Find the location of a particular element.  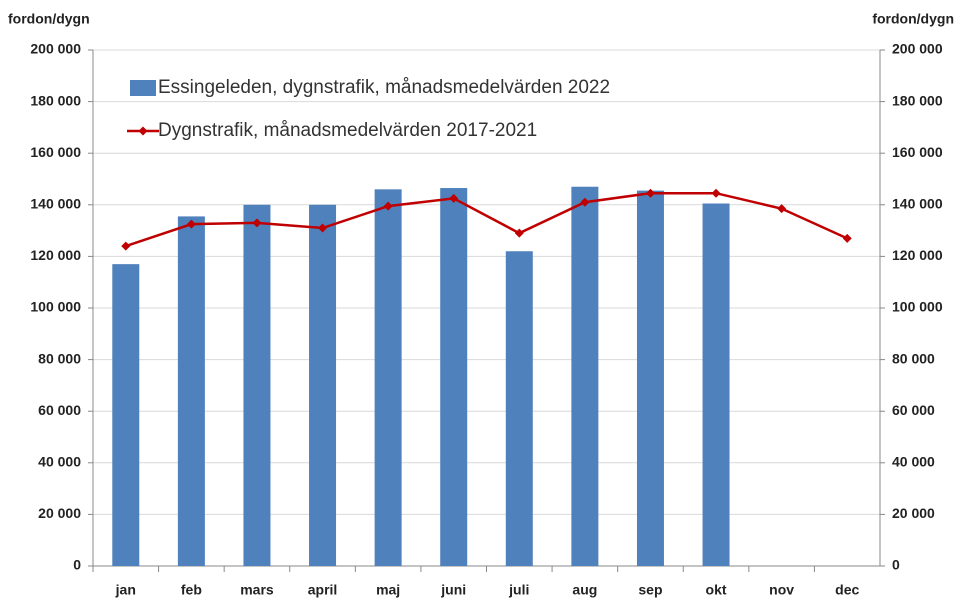

line is located at coordinates (486, 219).